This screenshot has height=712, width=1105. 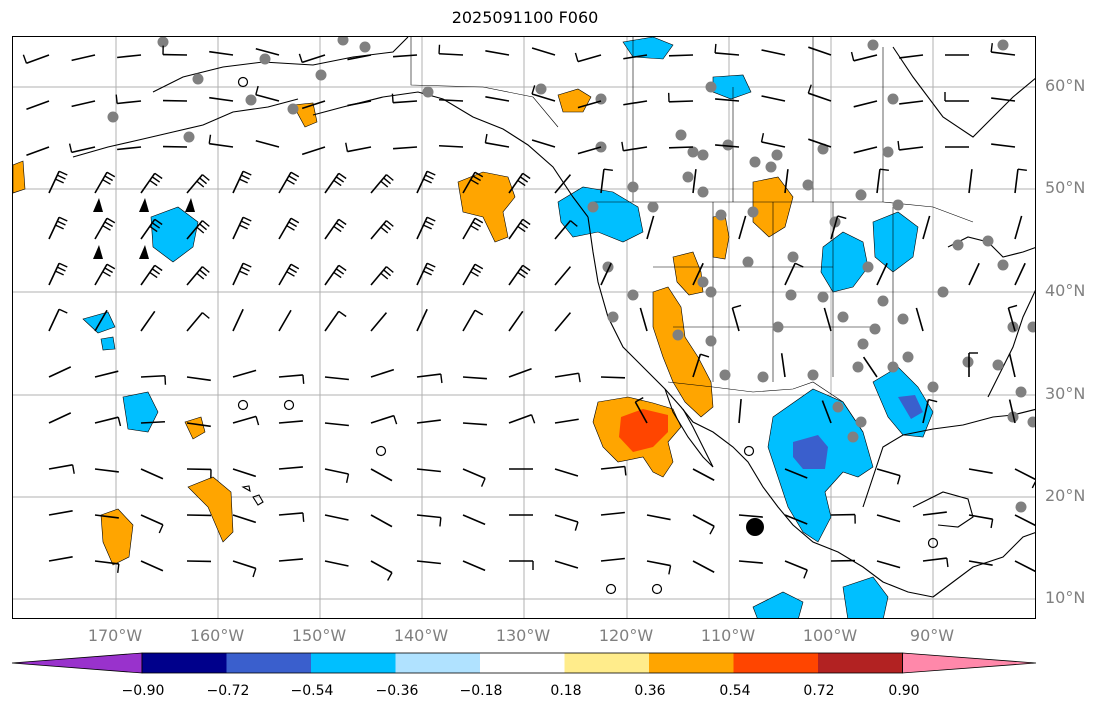 I want to click on anomaly-negative-nwt, so click(x=732, y=87).